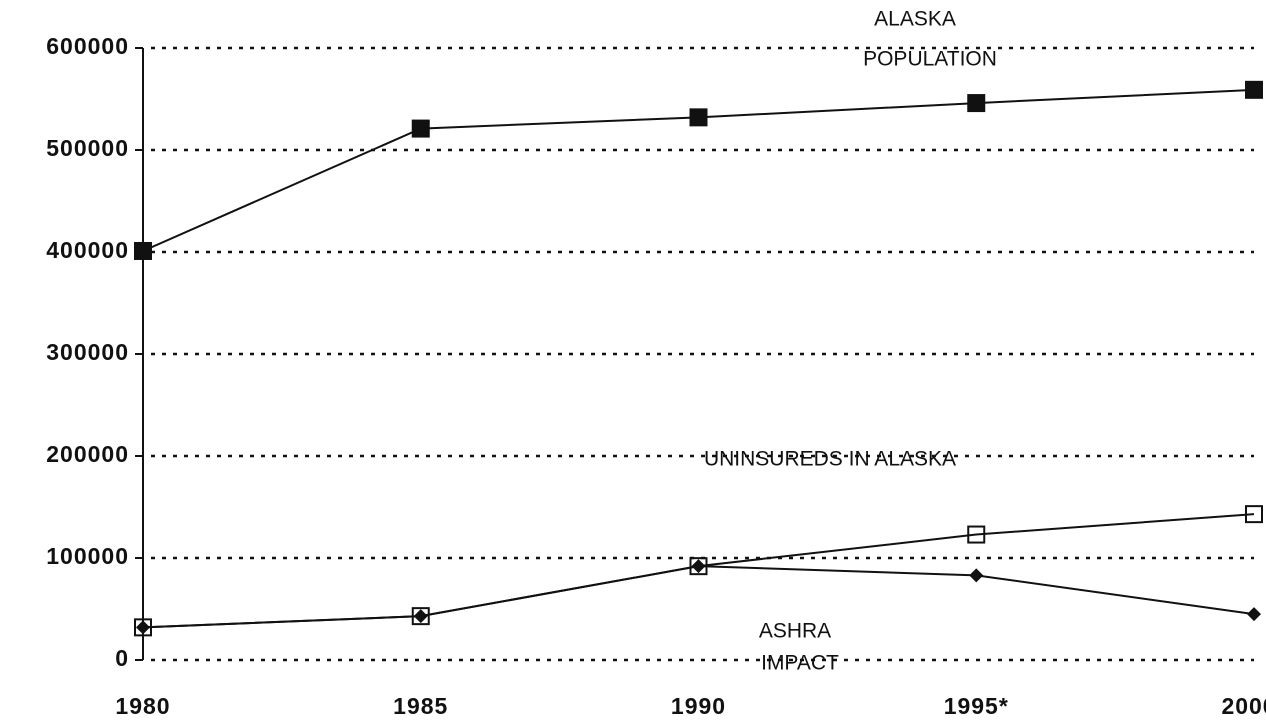  I want to click on annotation: UNINSUREDS IN ALASKA, so click(830, 459).